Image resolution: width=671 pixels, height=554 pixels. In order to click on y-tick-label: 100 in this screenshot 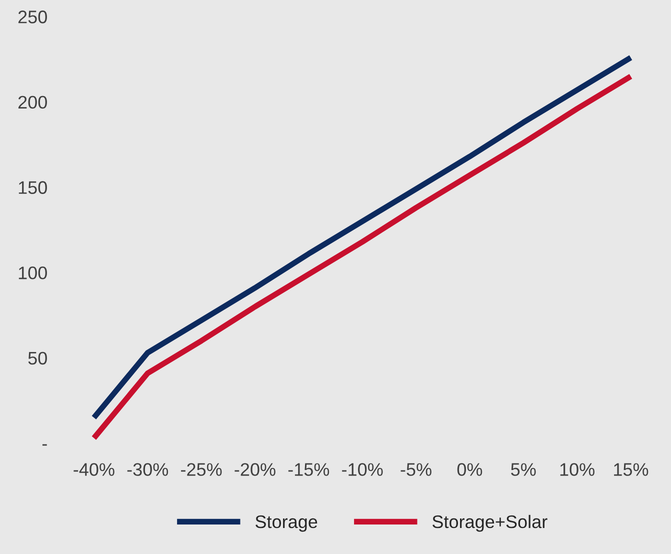, I will do `click(32, 273)`.